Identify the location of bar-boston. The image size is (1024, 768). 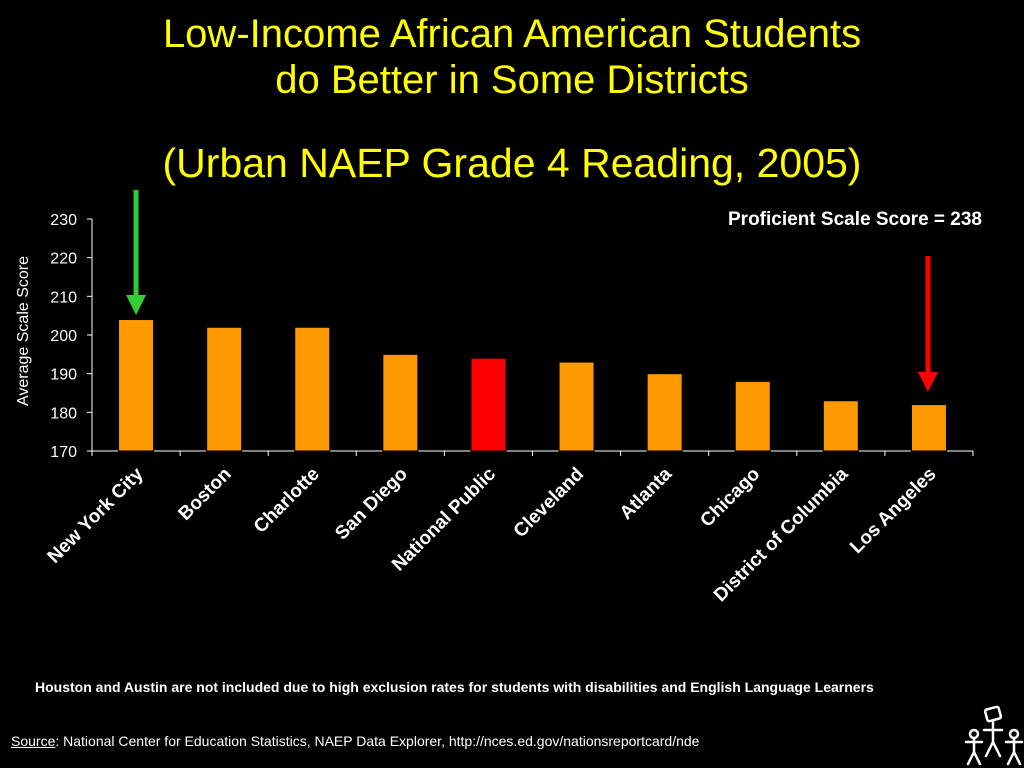
(224, 389).